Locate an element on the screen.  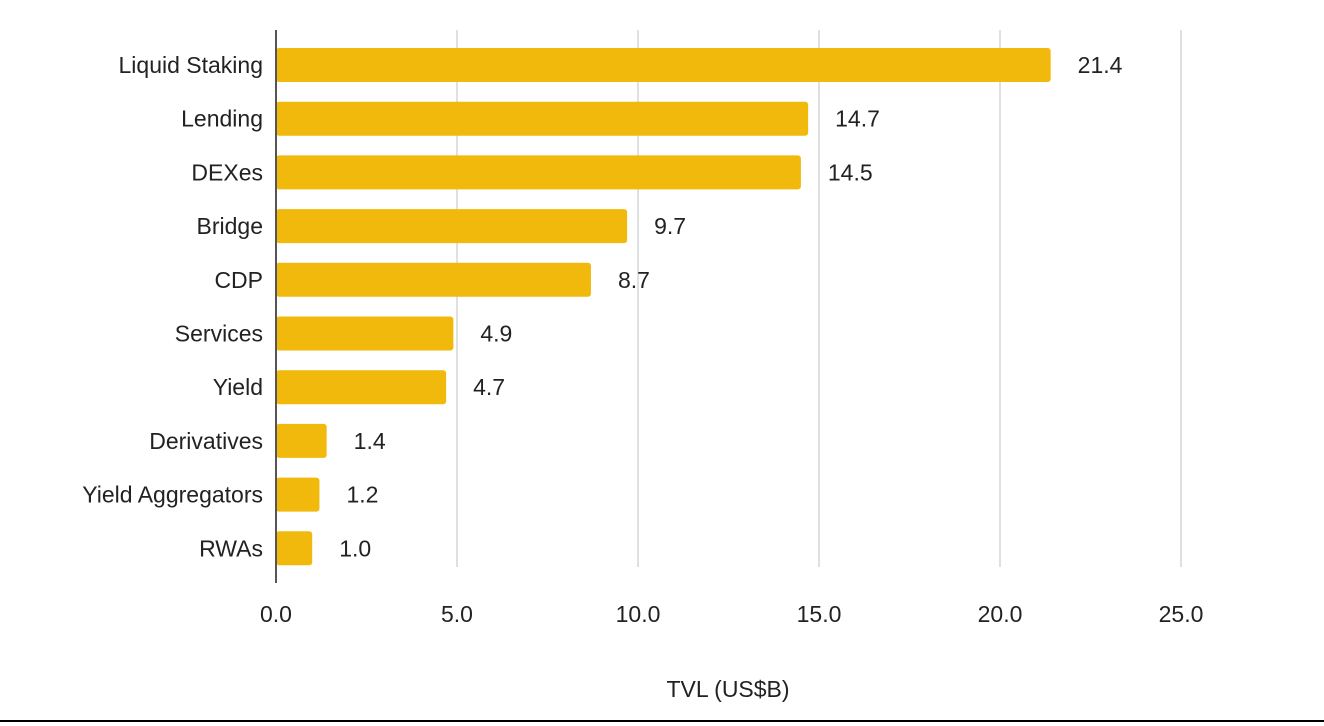
y-category-label: Yield is located at coordinates (238, 387).